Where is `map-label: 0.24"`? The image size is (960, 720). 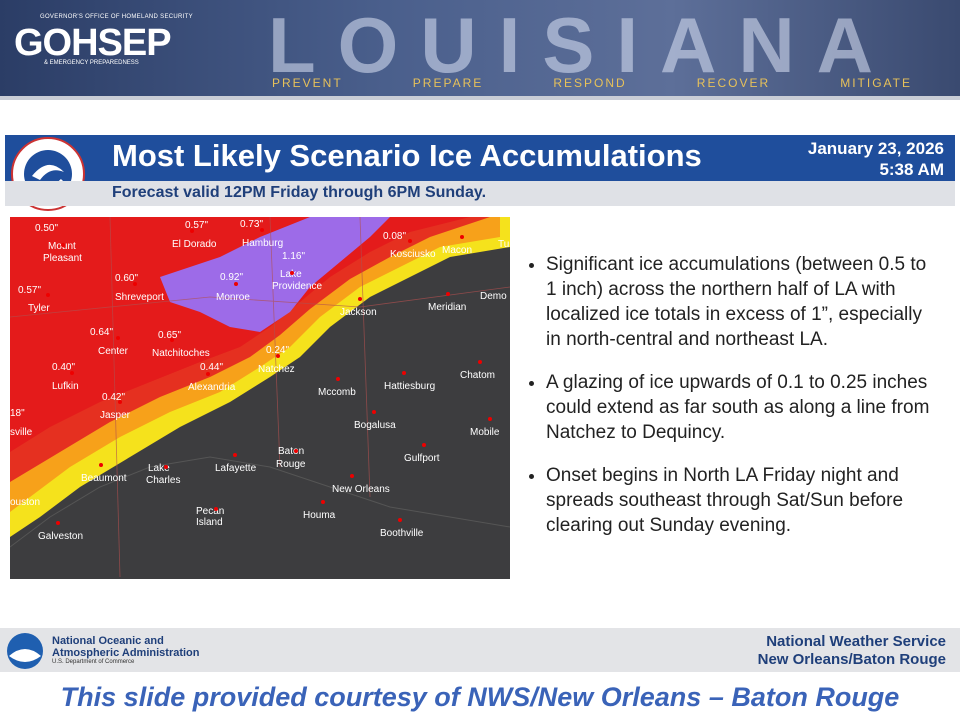 map-label: 0.24" is located at coordinates (277, 350).